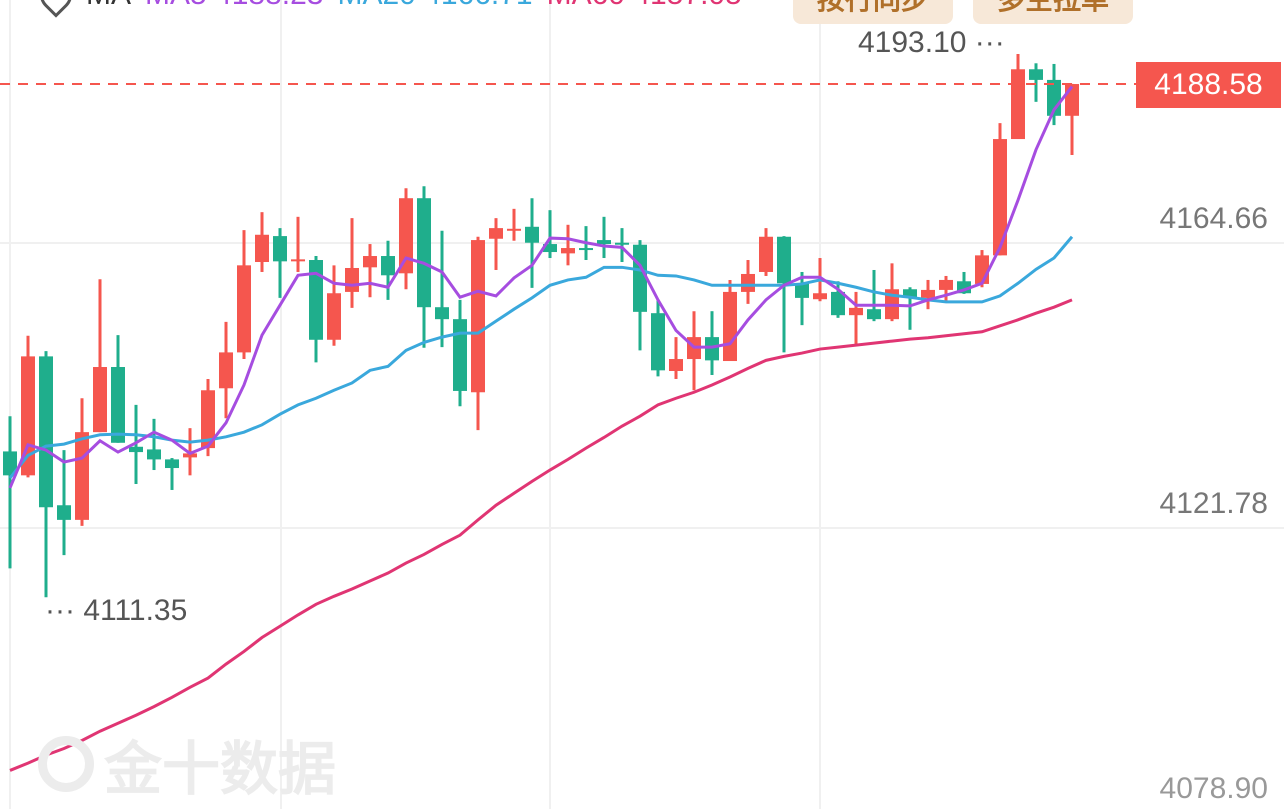 This screenshot has width=1284, height=809. Describe the element at coordinates (1053, 12) in the screenshot. I see `long-short-button: 多空拉单` at that location.